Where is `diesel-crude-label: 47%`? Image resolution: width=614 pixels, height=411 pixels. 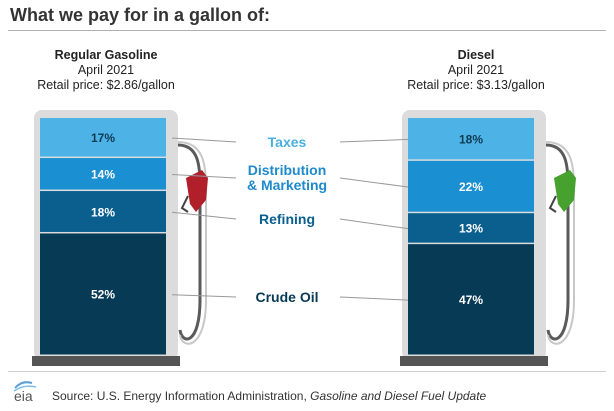 diesel-crude-label: 47% is located at coordinates (471, 300).